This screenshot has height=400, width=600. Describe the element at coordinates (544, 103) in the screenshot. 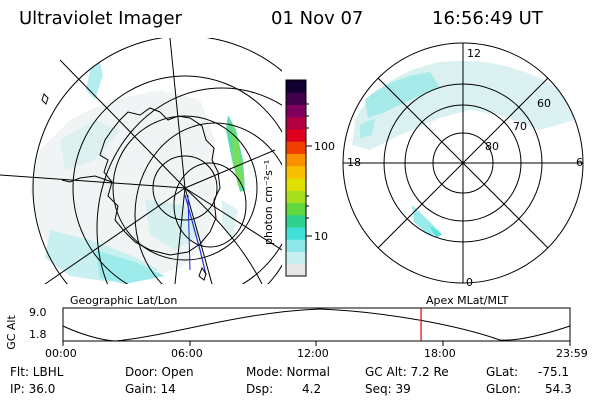

I see `mlat-label-60: 60` at that location.